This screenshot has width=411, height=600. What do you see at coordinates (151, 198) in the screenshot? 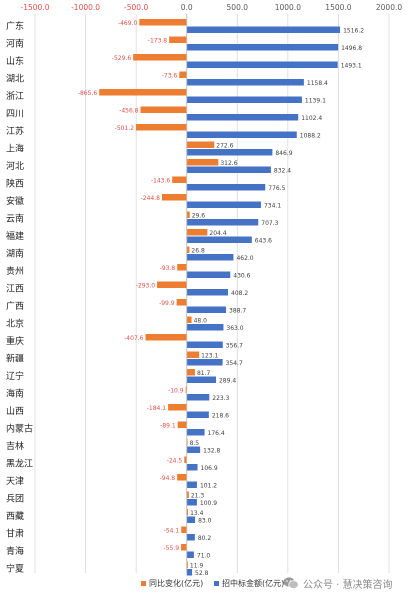
I see `change-data-label: -244.8` at bounding box center [151, 198].